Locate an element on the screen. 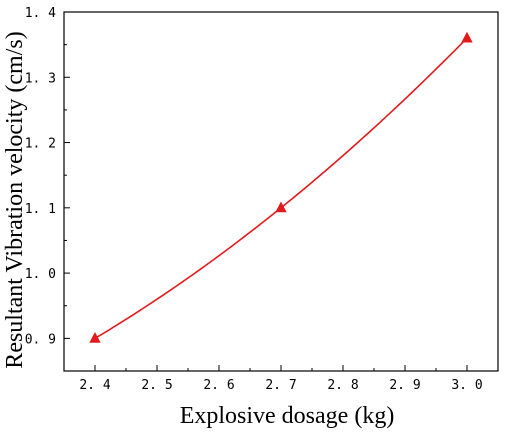 The image size is (512, 435). x-tick-label: 2. 8 is located at coordinates (342, 385).